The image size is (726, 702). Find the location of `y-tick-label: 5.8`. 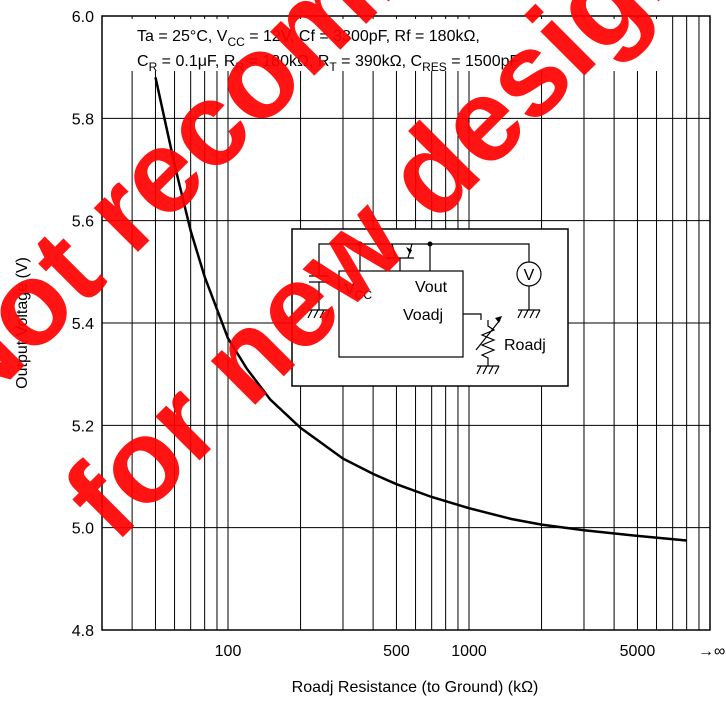

y-tick-label: 5.8 is located at coordinates (83, 119).